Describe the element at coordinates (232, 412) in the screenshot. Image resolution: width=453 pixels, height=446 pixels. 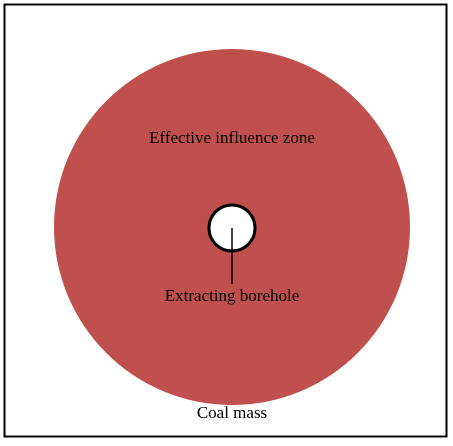
I see `mass-label: Coal mass` at that location.